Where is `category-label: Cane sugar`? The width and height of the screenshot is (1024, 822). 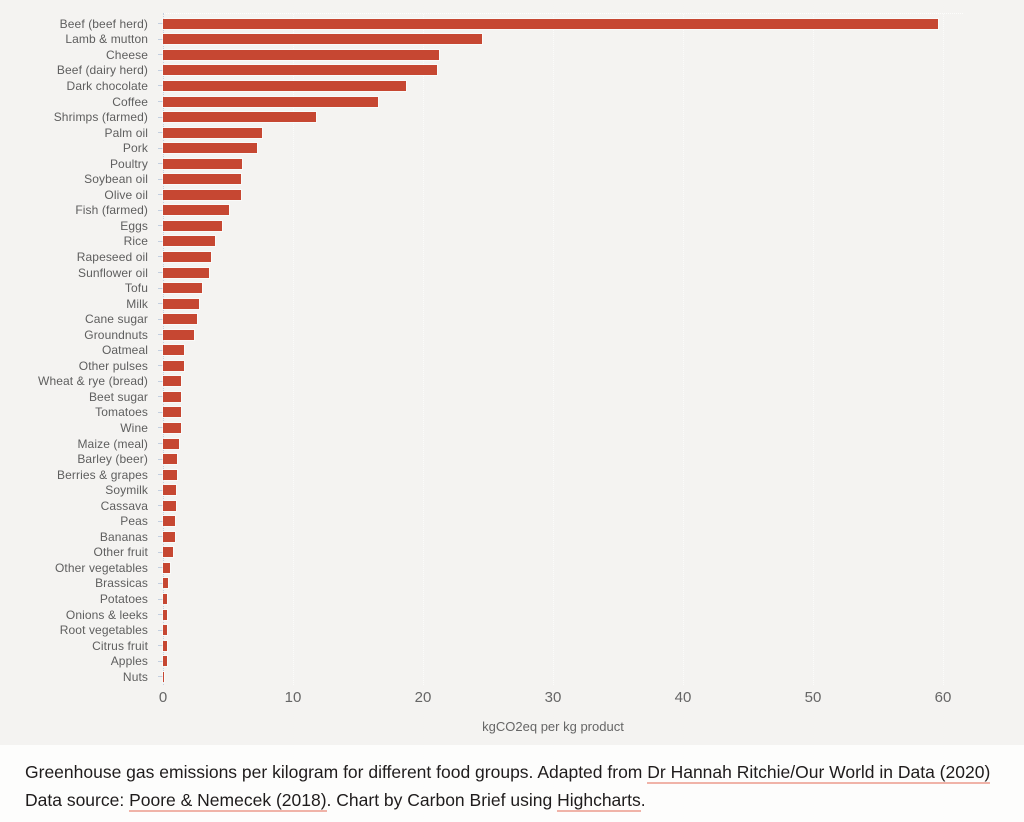 category-label: Cane sugar is located at coordinates (116, 319).